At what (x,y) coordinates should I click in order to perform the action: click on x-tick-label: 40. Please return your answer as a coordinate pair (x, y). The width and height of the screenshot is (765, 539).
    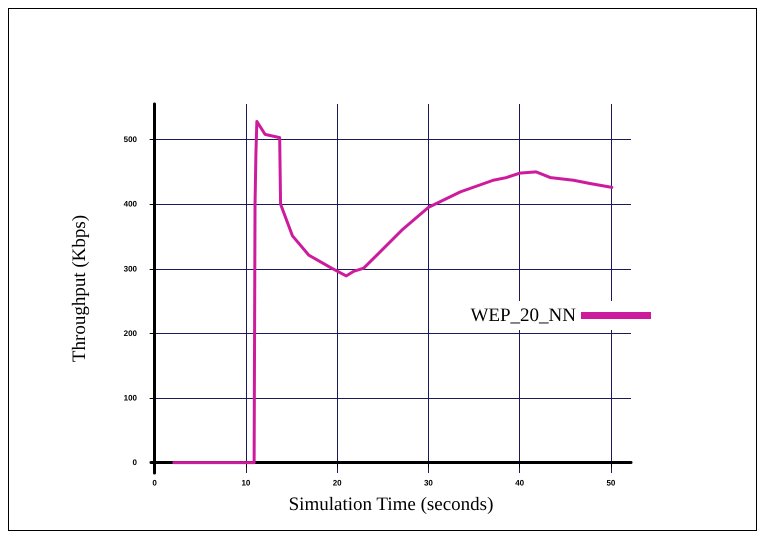
    Looking at the image, I should click on (520, 483).